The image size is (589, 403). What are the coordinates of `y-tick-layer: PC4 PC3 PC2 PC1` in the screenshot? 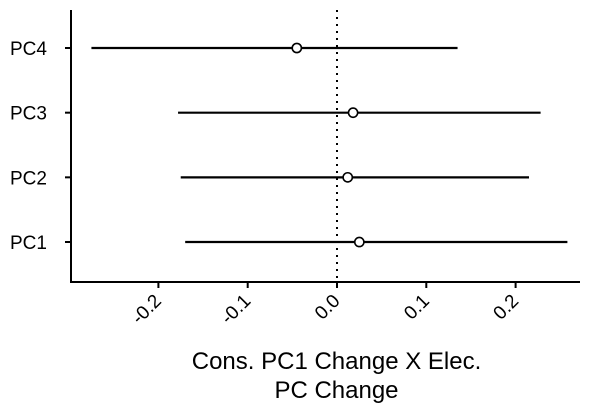 It's located at (40, 146).